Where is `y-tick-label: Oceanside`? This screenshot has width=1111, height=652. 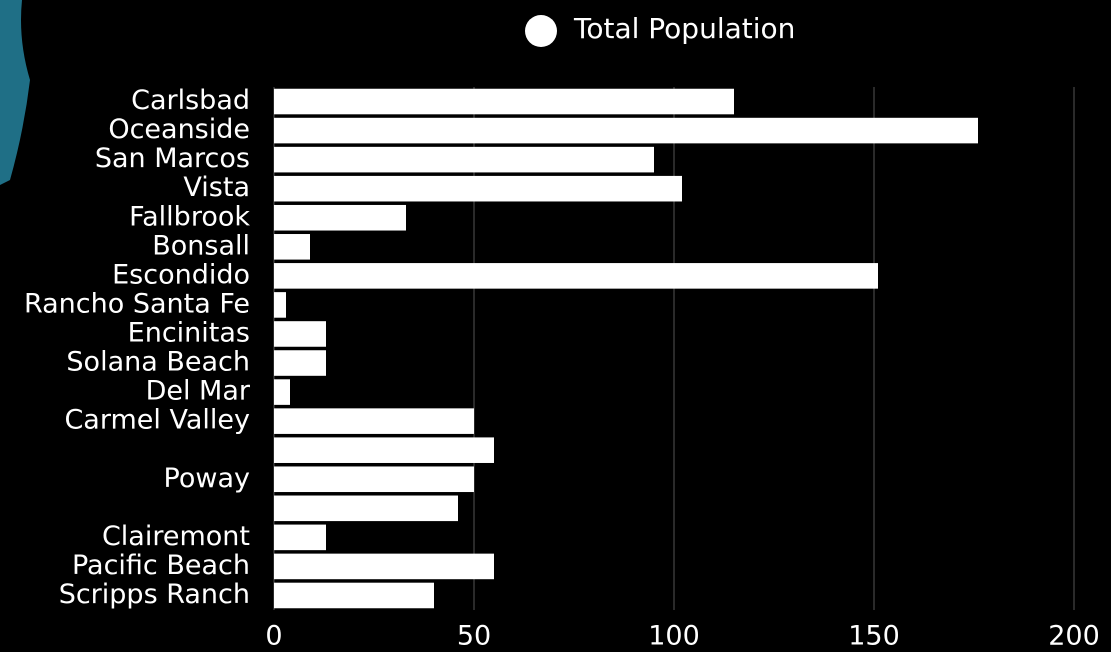 y-tick-label: Oceanside is located at coordinates (179, 129).